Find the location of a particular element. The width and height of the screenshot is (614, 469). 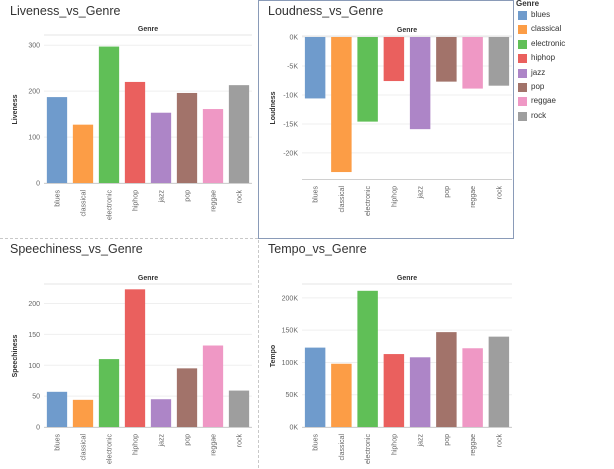

y-axis-label: Liveness is located at coordinates (15, 109).